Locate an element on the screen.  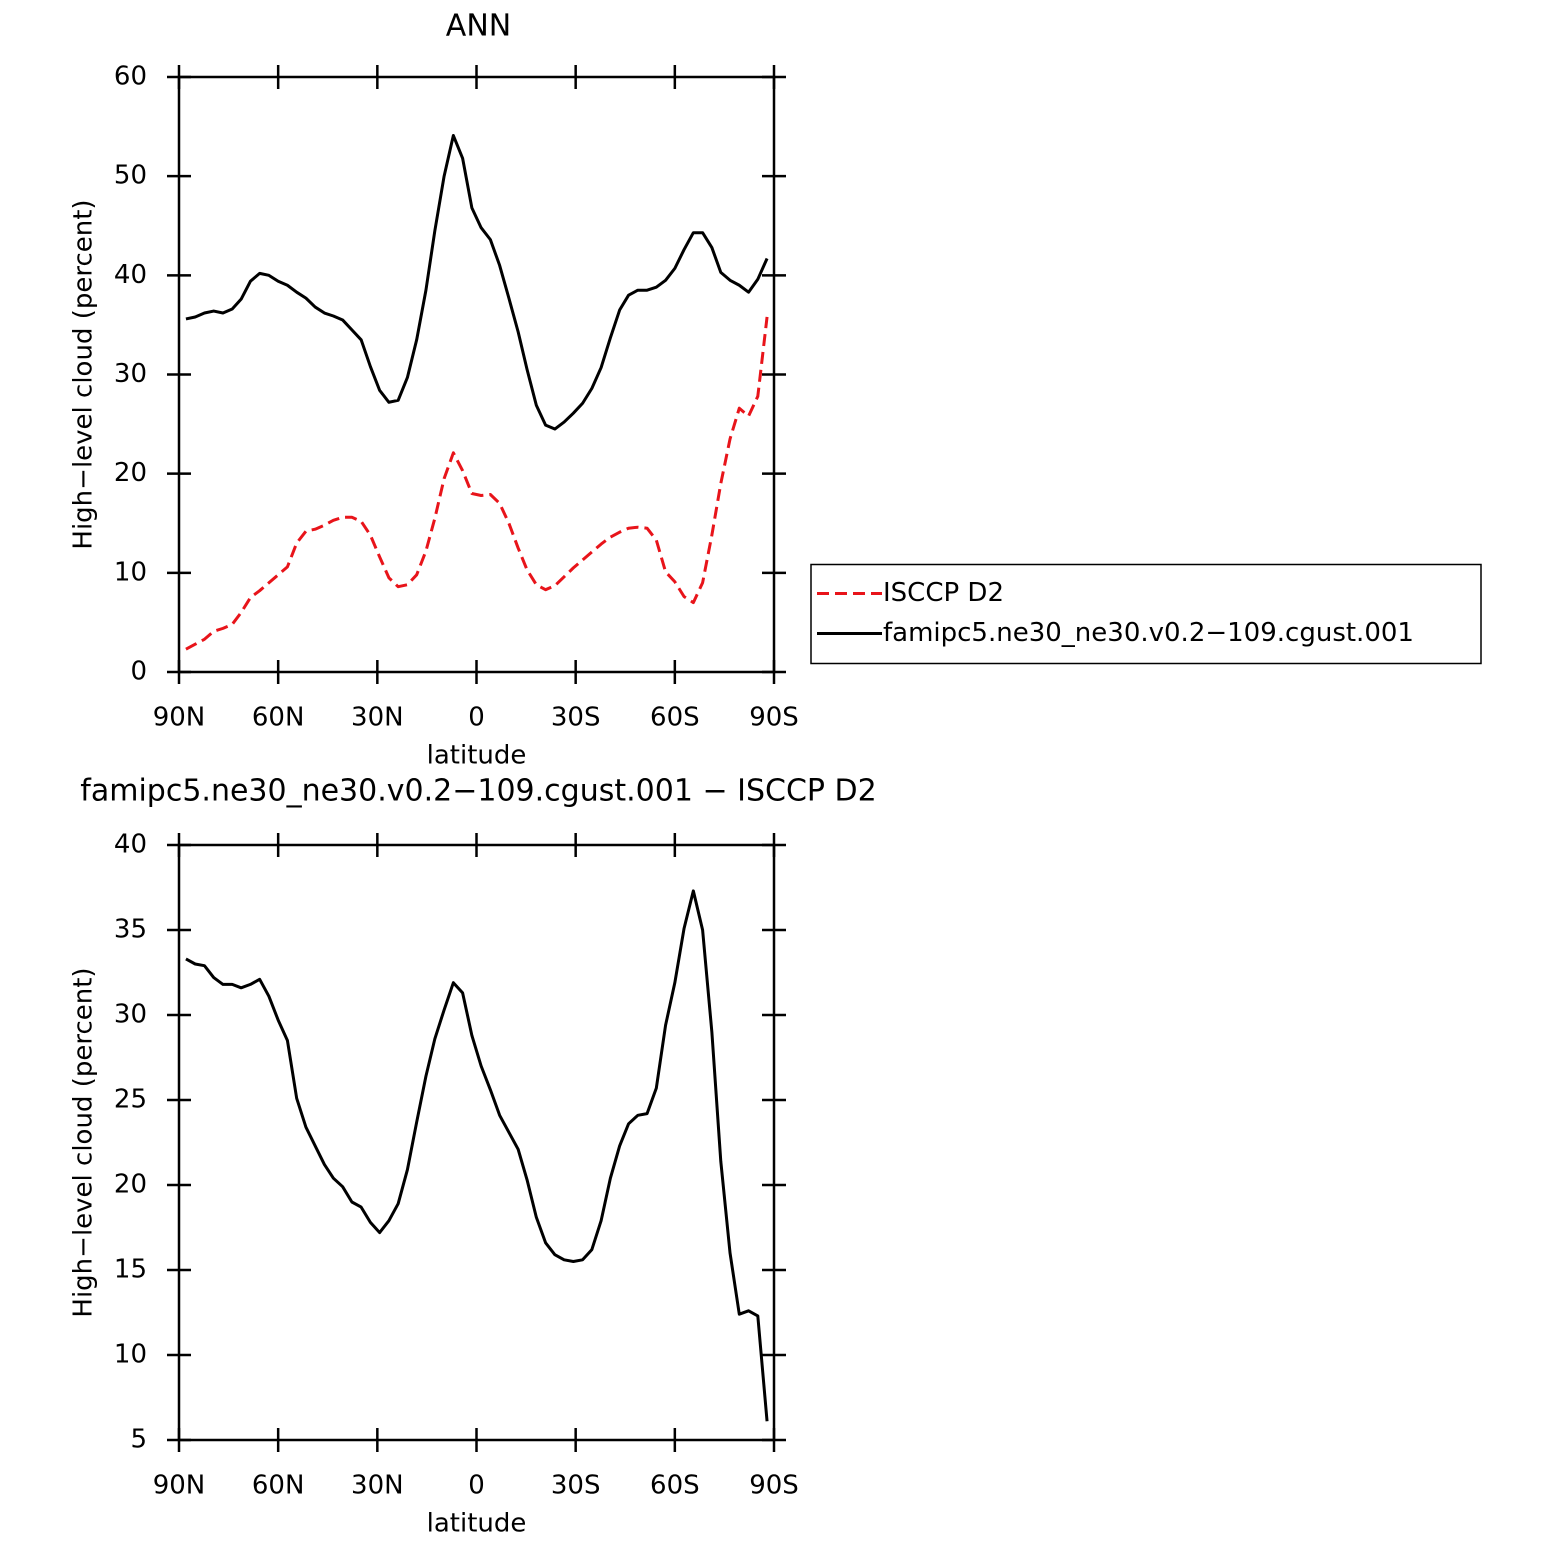
legend-label: ISCCP D2 is located at coordinates (943, 593).